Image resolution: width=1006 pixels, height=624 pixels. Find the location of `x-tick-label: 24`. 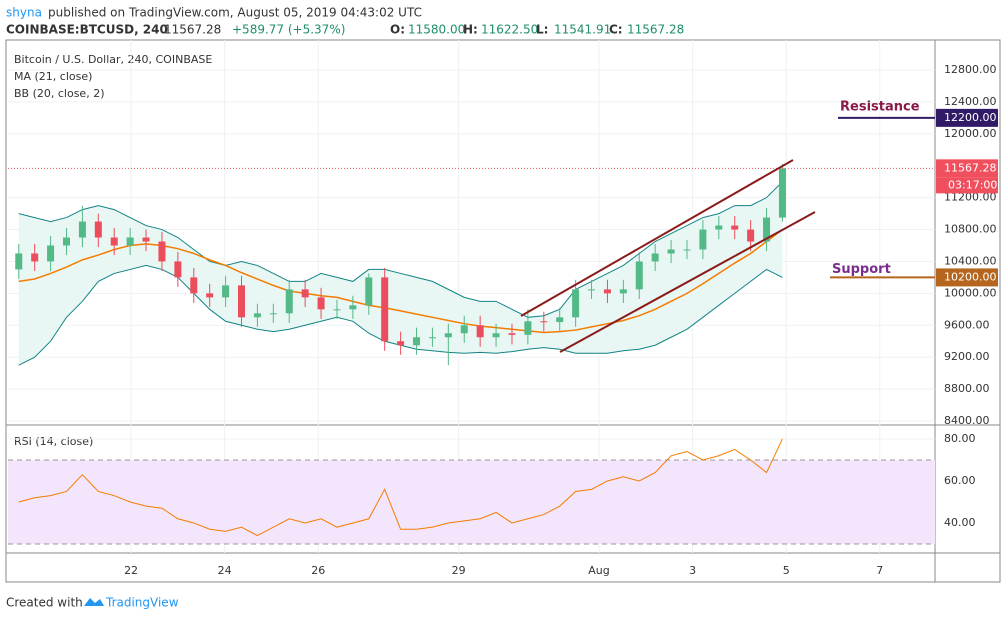

x-tick-label: 24 is located at coordinates (225, 570).